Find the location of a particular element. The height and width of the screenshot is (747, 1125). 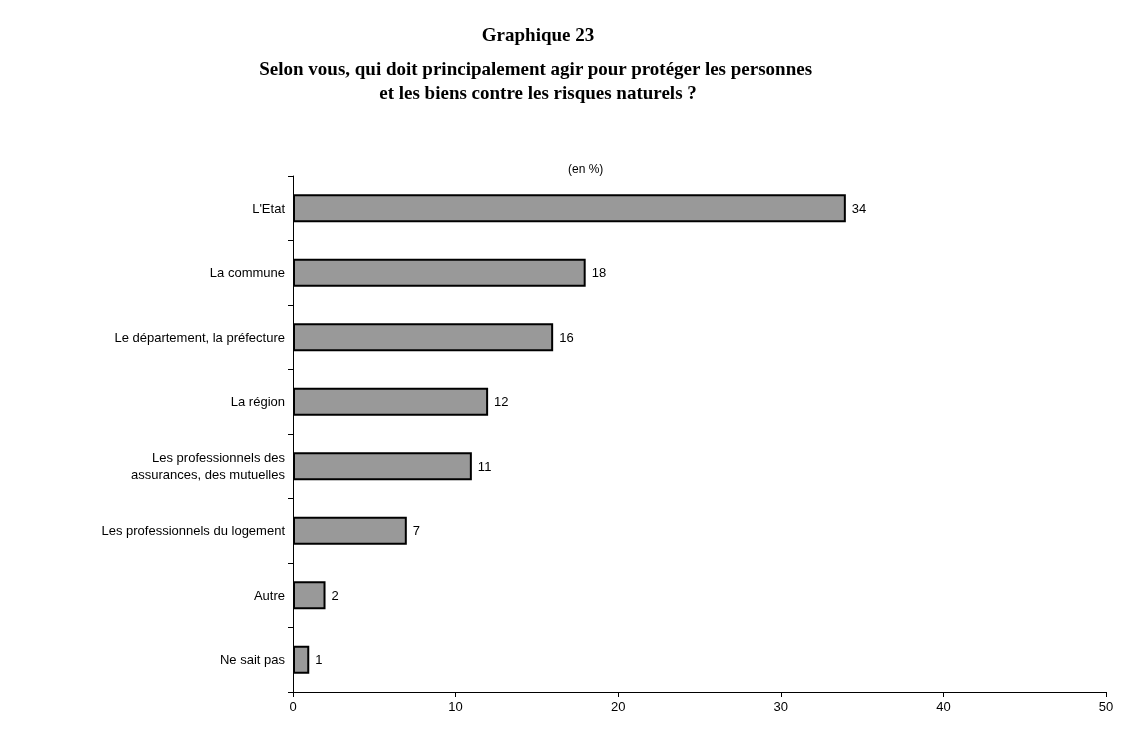

x-tick-label: 40 is located at coordinates (943, 706).